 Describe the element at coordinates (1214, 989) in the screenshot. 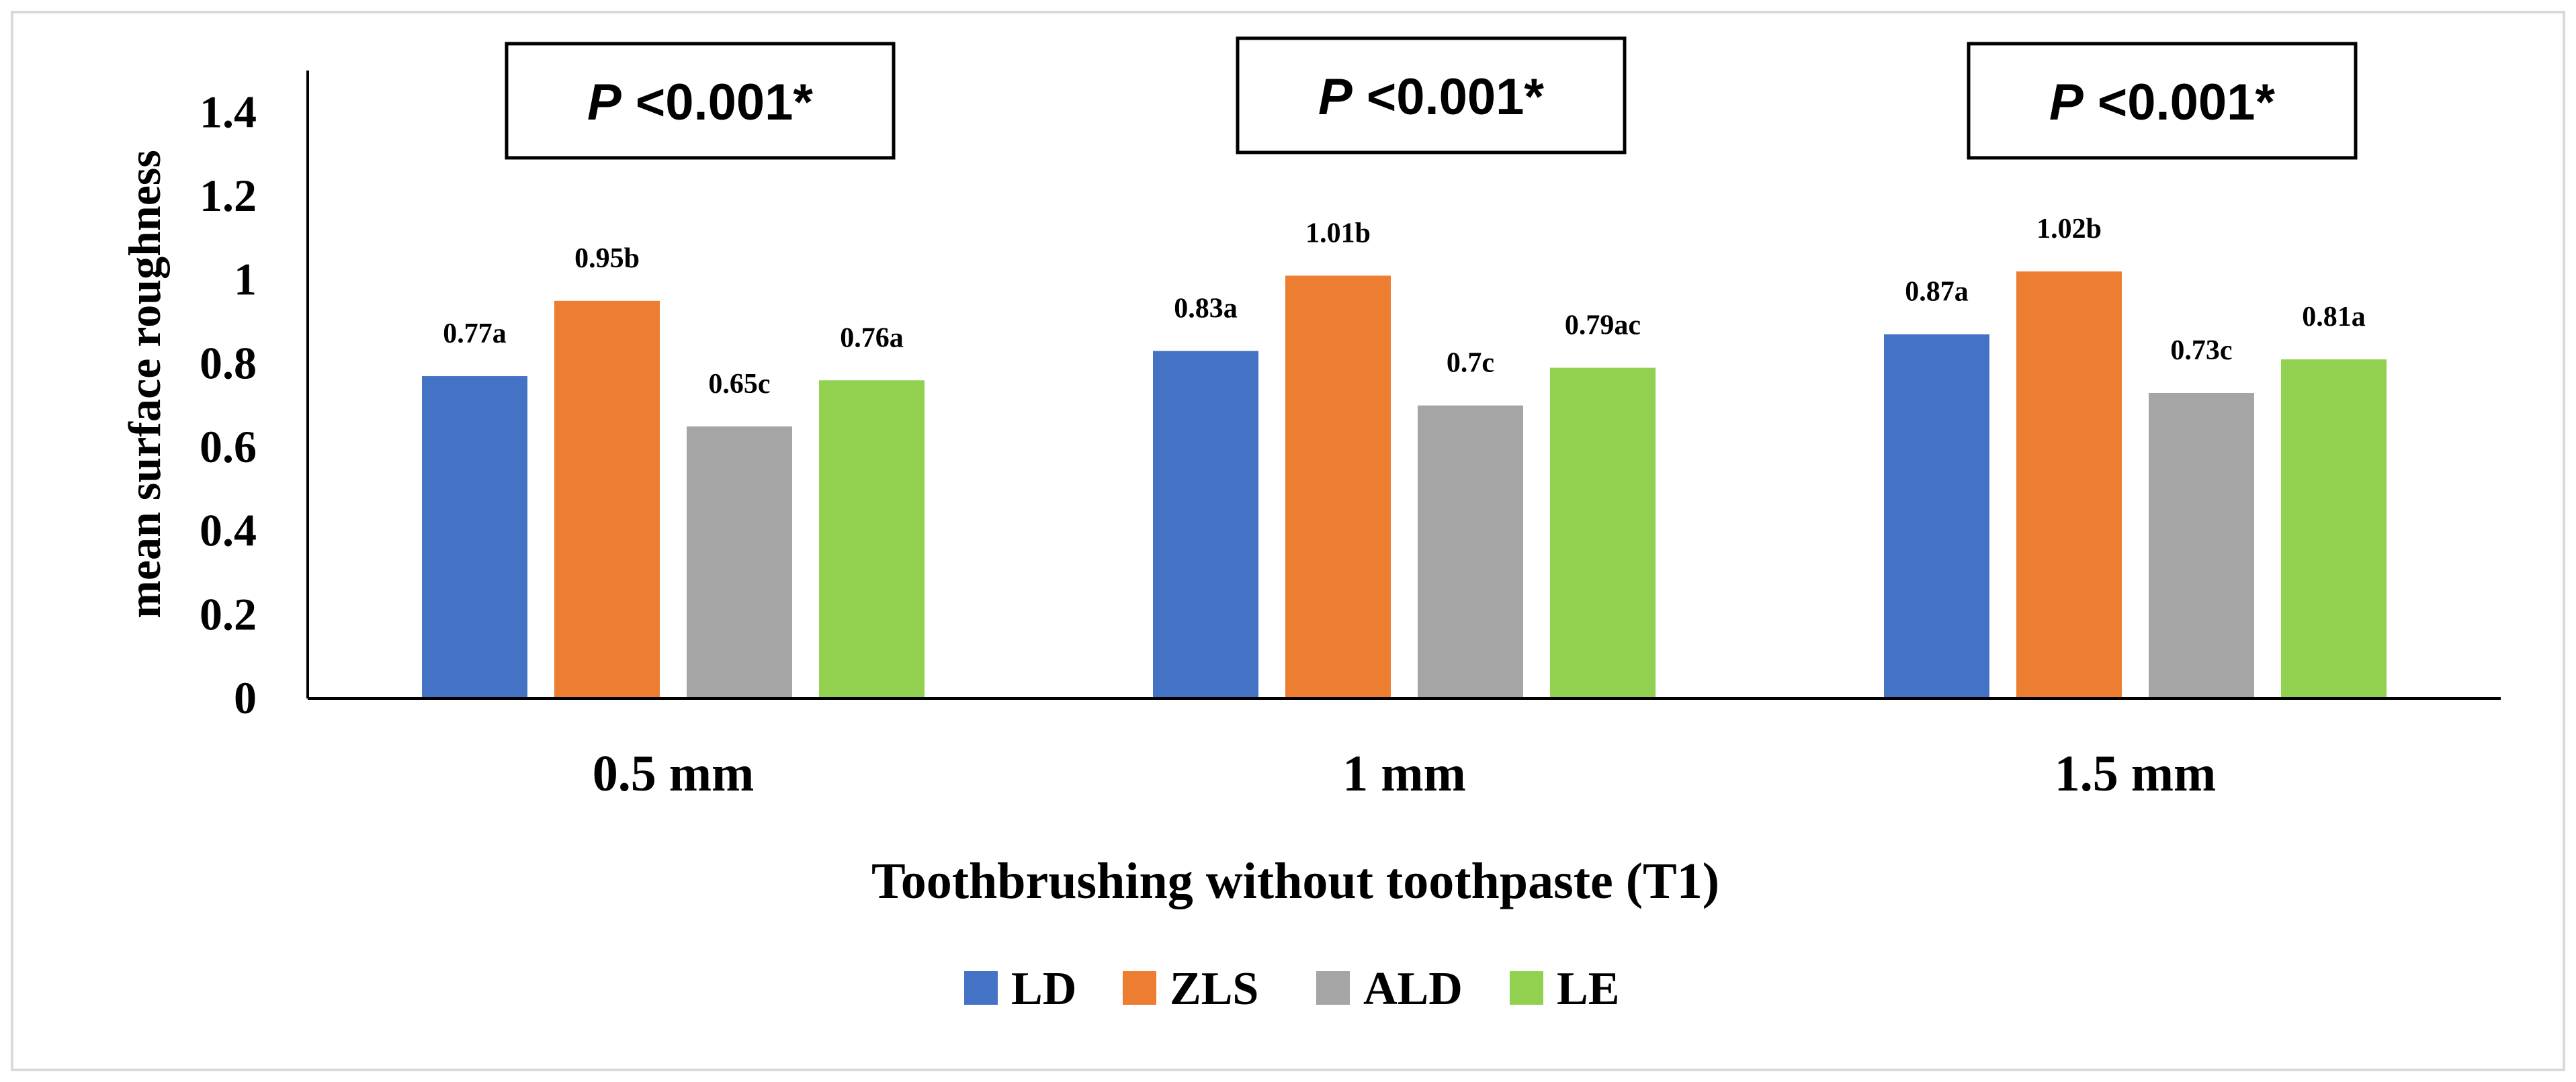

I see `legend-label: ZLS` at that location.